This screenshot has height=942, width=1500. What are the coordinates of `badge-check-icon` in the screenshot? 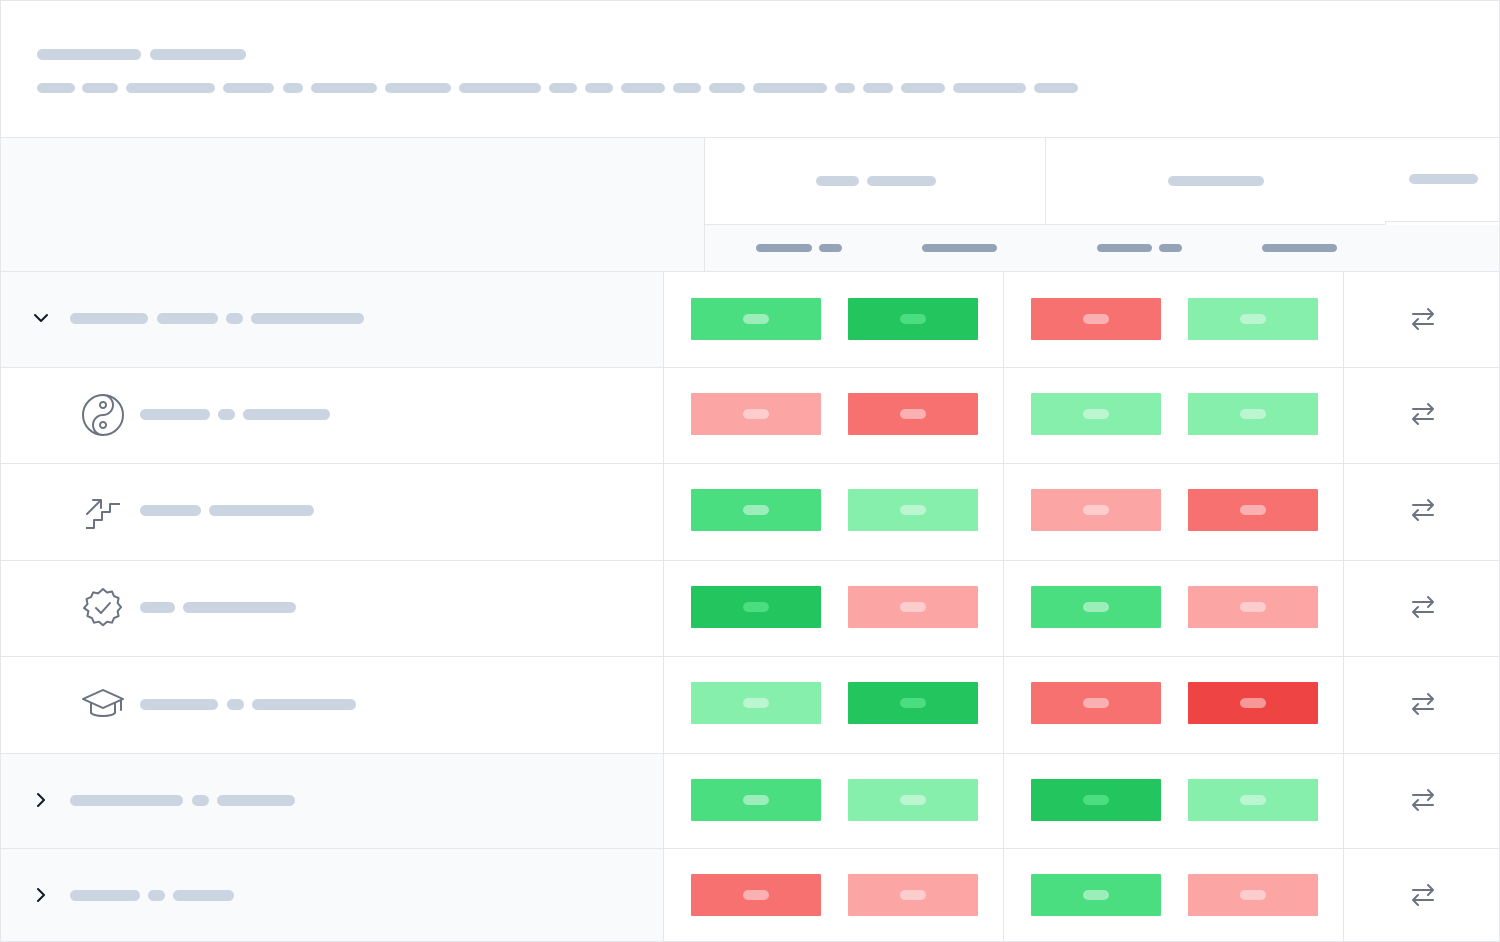 It's located at (103, 607).